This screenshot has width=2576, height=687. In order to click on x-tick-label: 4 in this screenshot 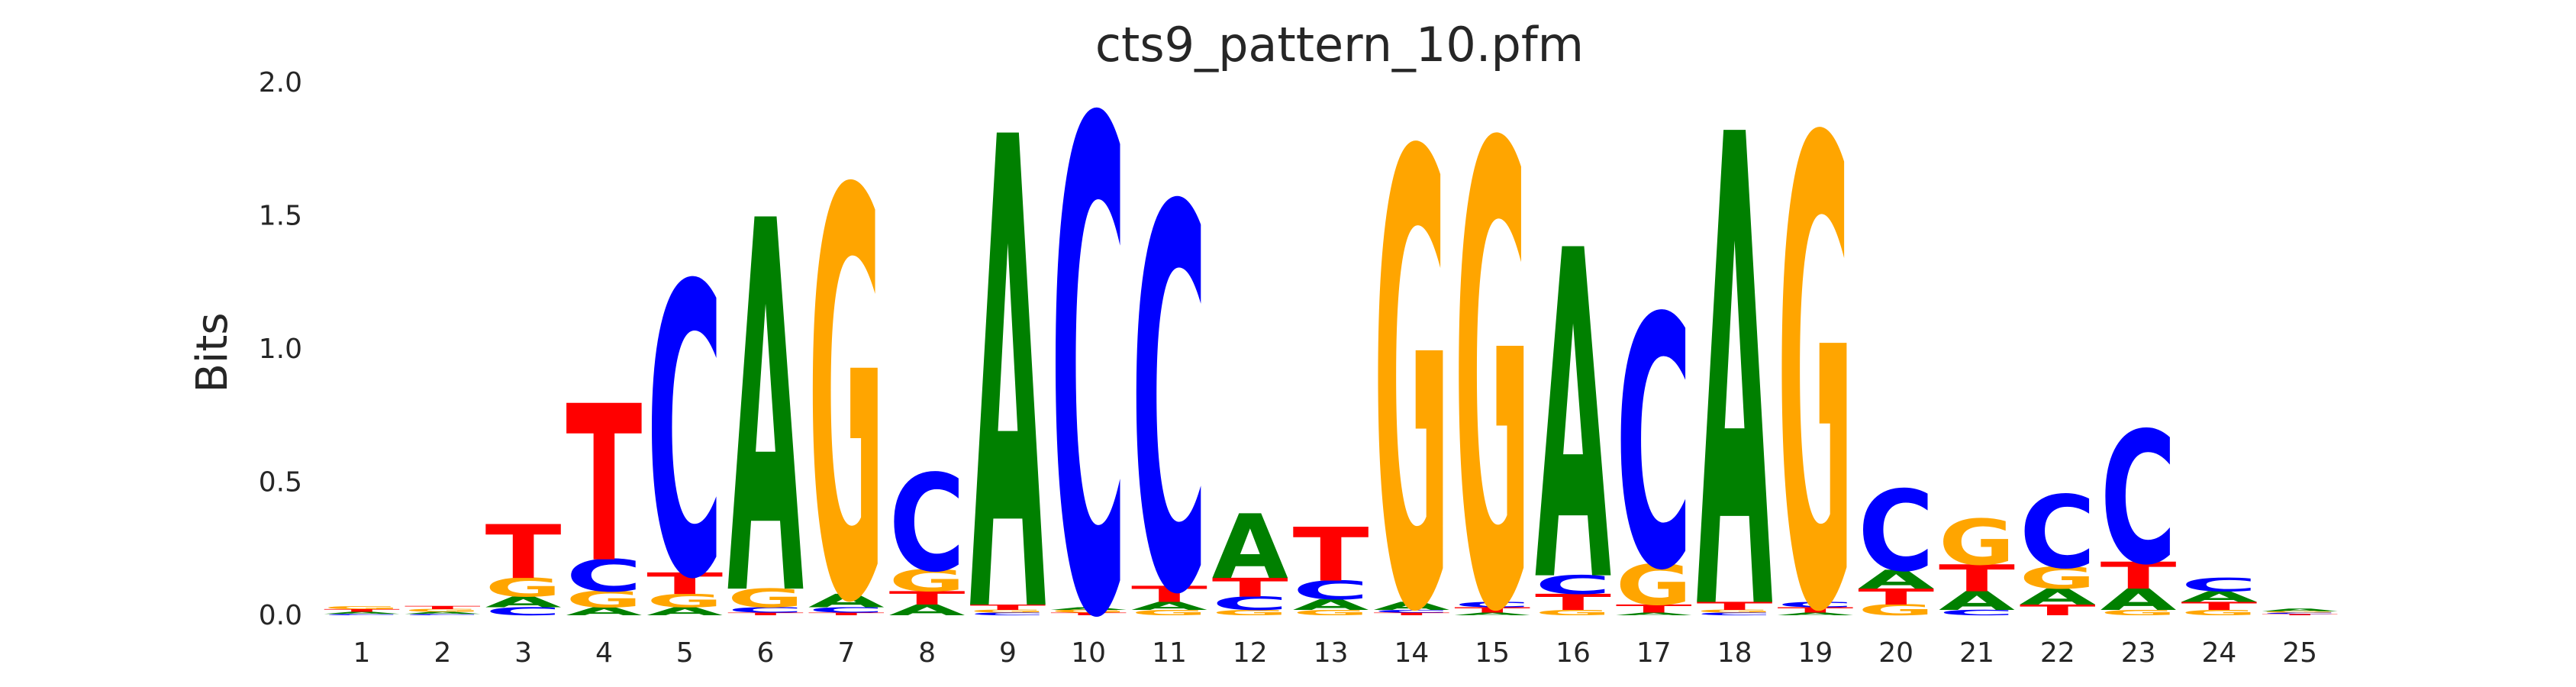, I will do `click(604, 653)`.